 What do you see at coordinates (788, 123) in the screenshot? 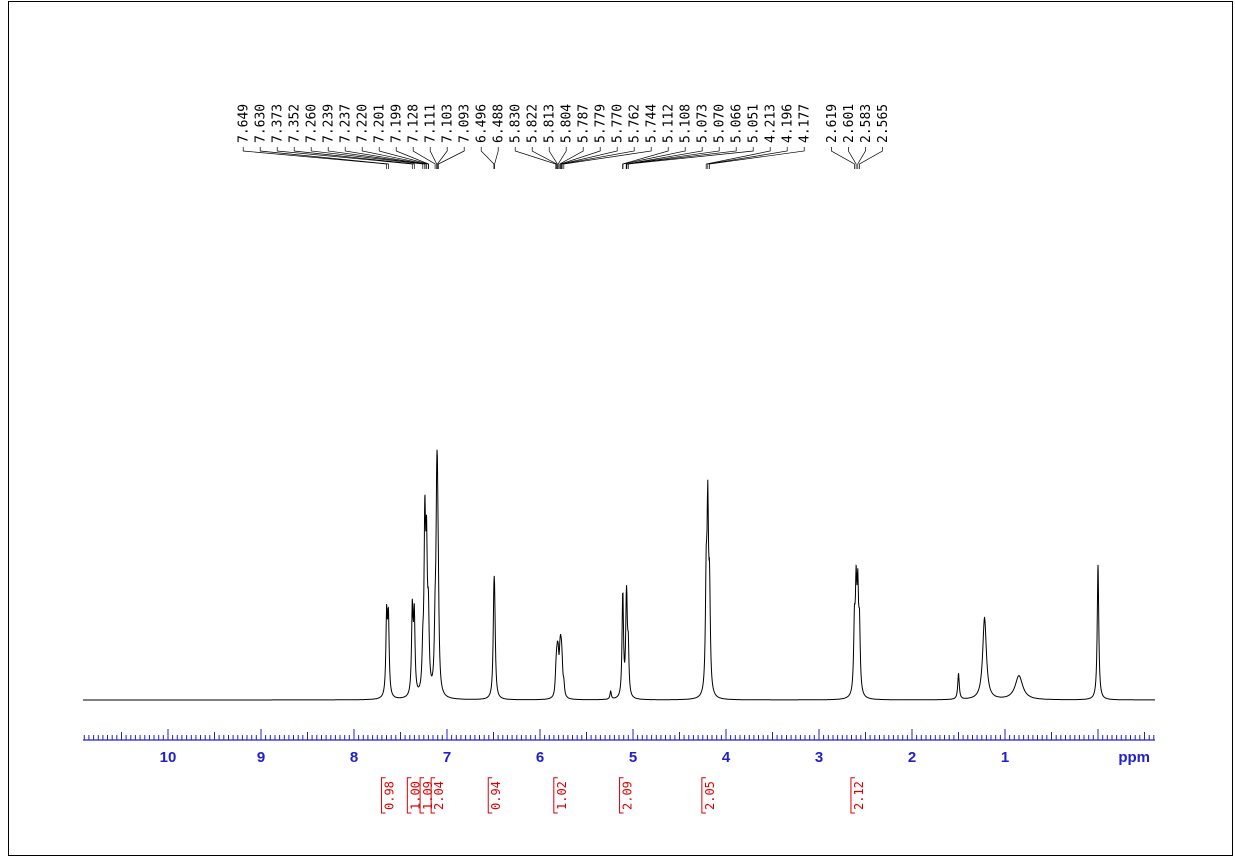
I see `peak-label: 4.196` at bounding box center [788, 123].